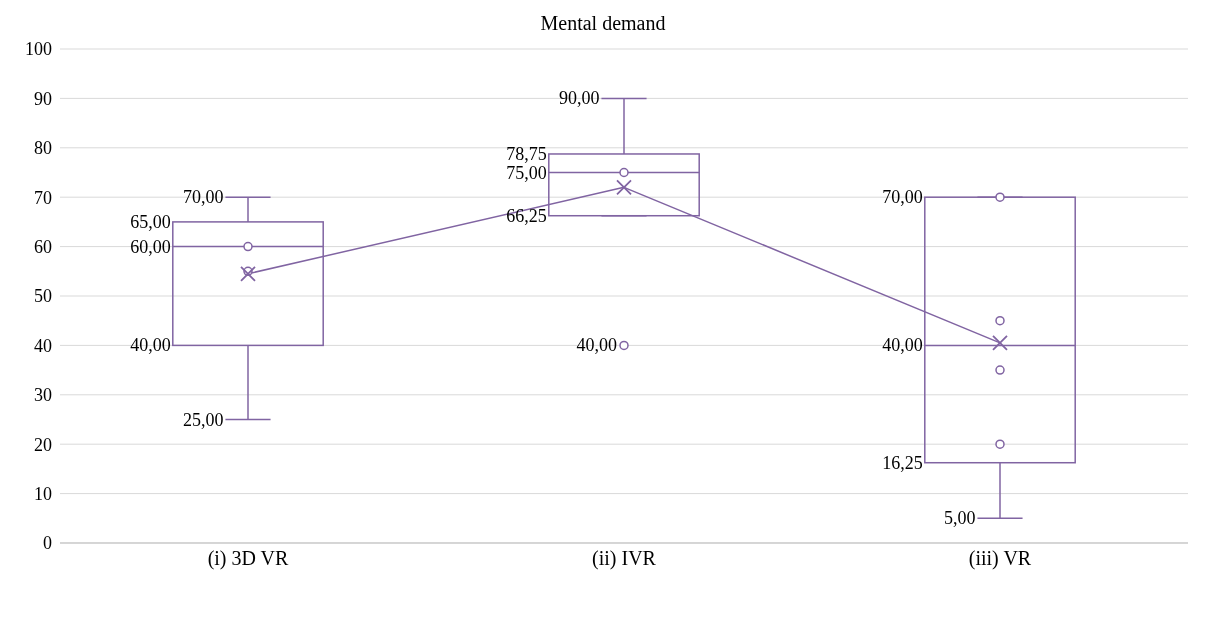 This screenshot has width=1210, height=619. I want to click on y-tick-label: 100, so click(38, 49).